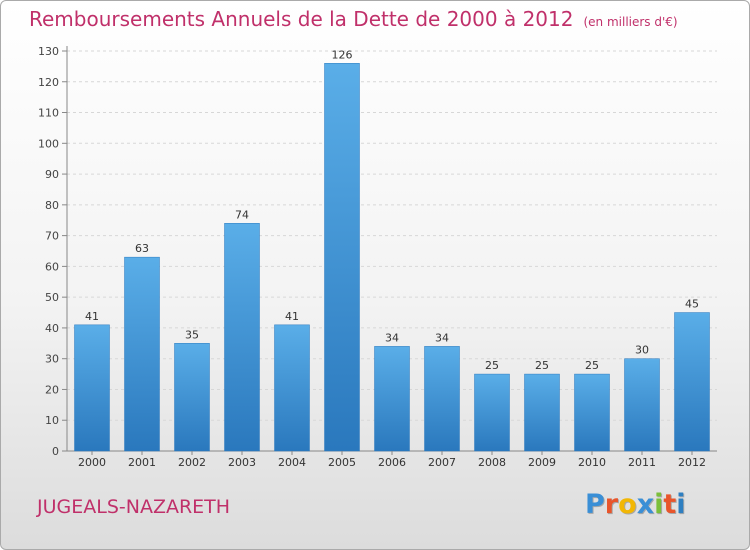 Image resolution: width=750 pixels, height=550 pixels. What do you see at coordinates (48, 143) in the screenshot?
I see `y-tick-label: 100` at bounding box center [48, 143].